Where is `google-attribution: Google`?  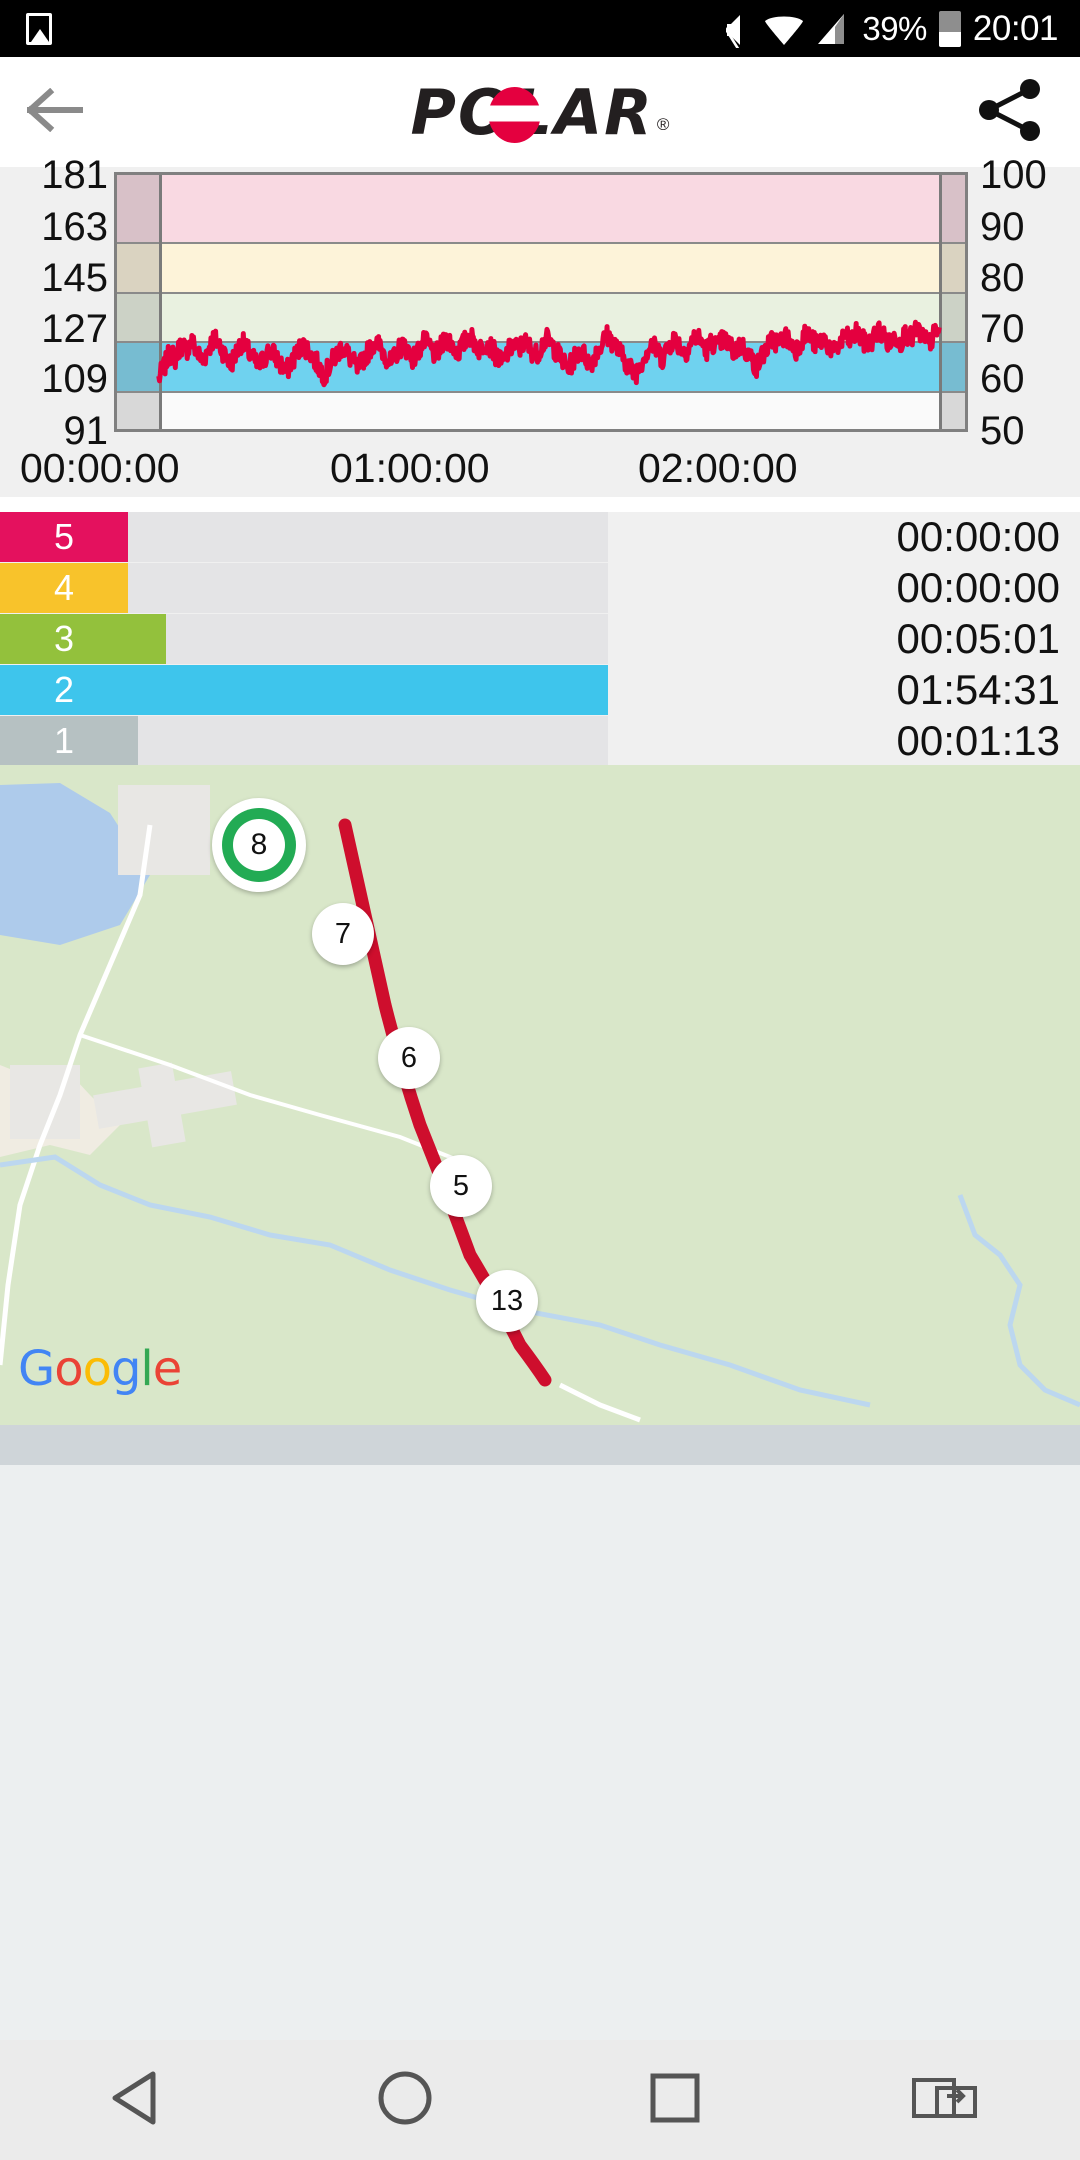 google-attribution: Google is located at coordinates (100, 1369).